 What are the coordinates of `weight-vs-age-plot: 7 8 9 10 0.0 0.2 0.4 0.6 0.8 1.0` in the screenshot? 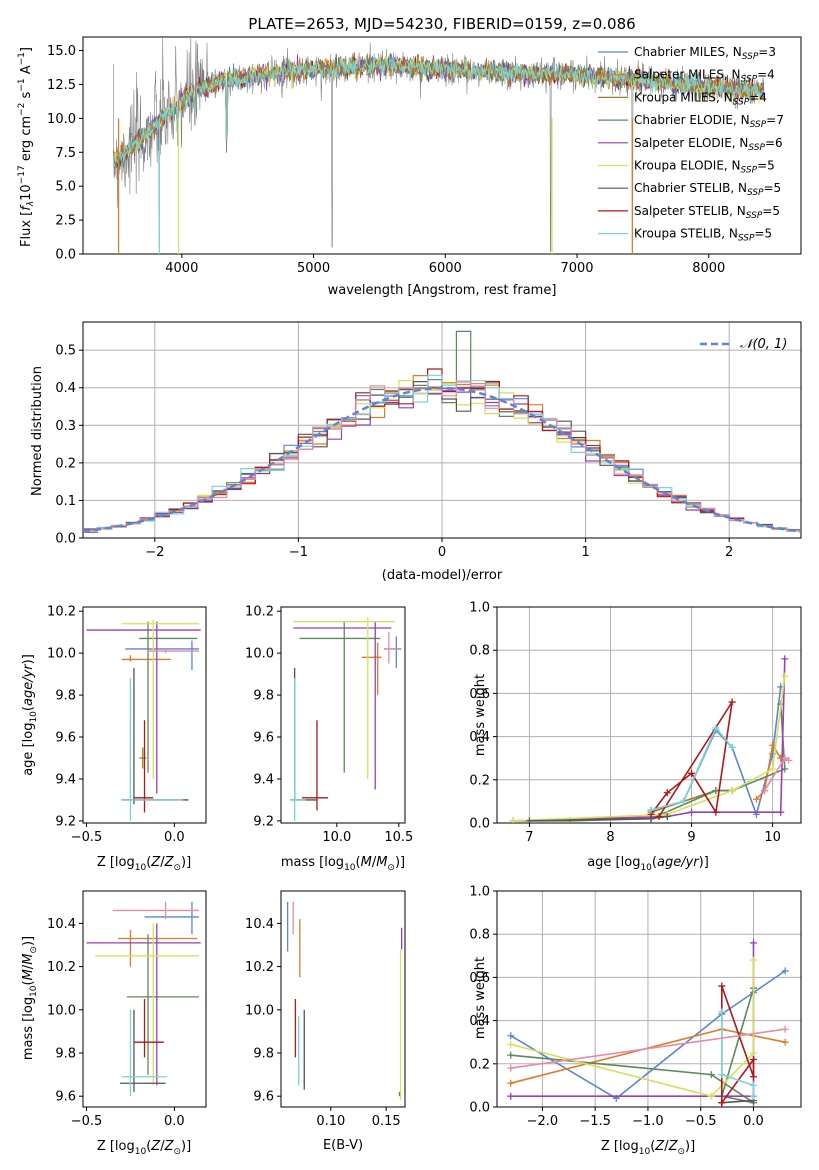 It's located at (635, 723).